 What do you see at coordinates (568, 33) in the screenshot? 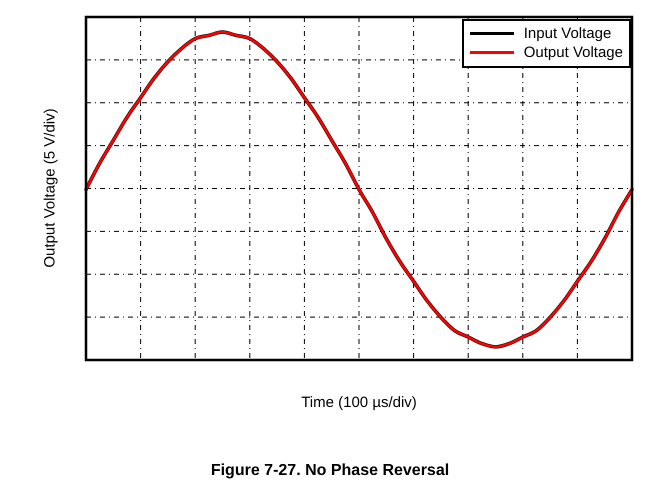
I see `legend-label: Input Voltage` at bounding box center [568, 33].